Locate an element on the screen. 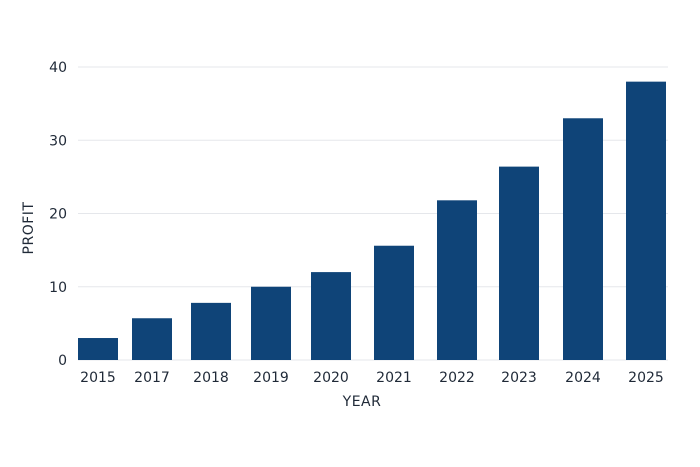 The image size is (700, 467). x-tick-label: 2023 is located at coordinates (519, 378).